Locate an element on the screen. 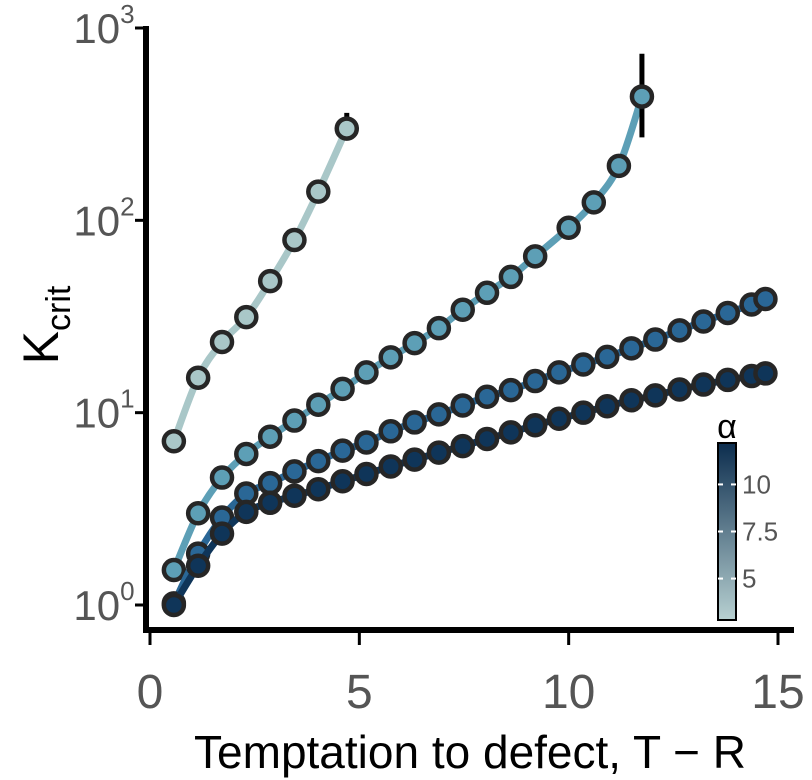 The width and height of the screenshot is (812, 780). colorbar-tick-label: 7.5 is located at coordinates (760, 532).